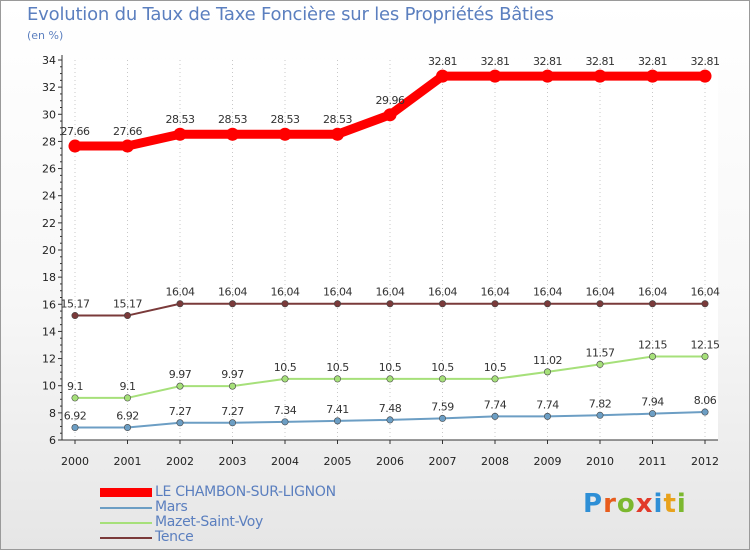  What do you see at coordinates (49, 196) in the screenshot?
I see `y-tick-label: 24` at bounding box center [49, 196].